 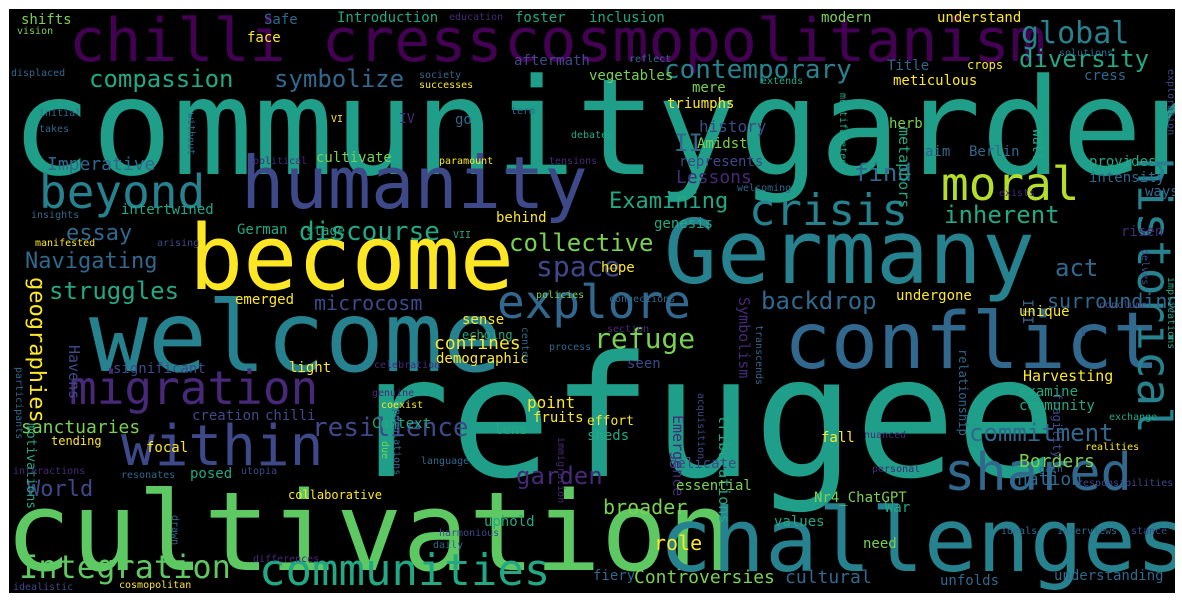 What do you see at coordinates (1044, 312) in the screenshot?
I see `word-unique: unique` at bounding box center [1044, 312].